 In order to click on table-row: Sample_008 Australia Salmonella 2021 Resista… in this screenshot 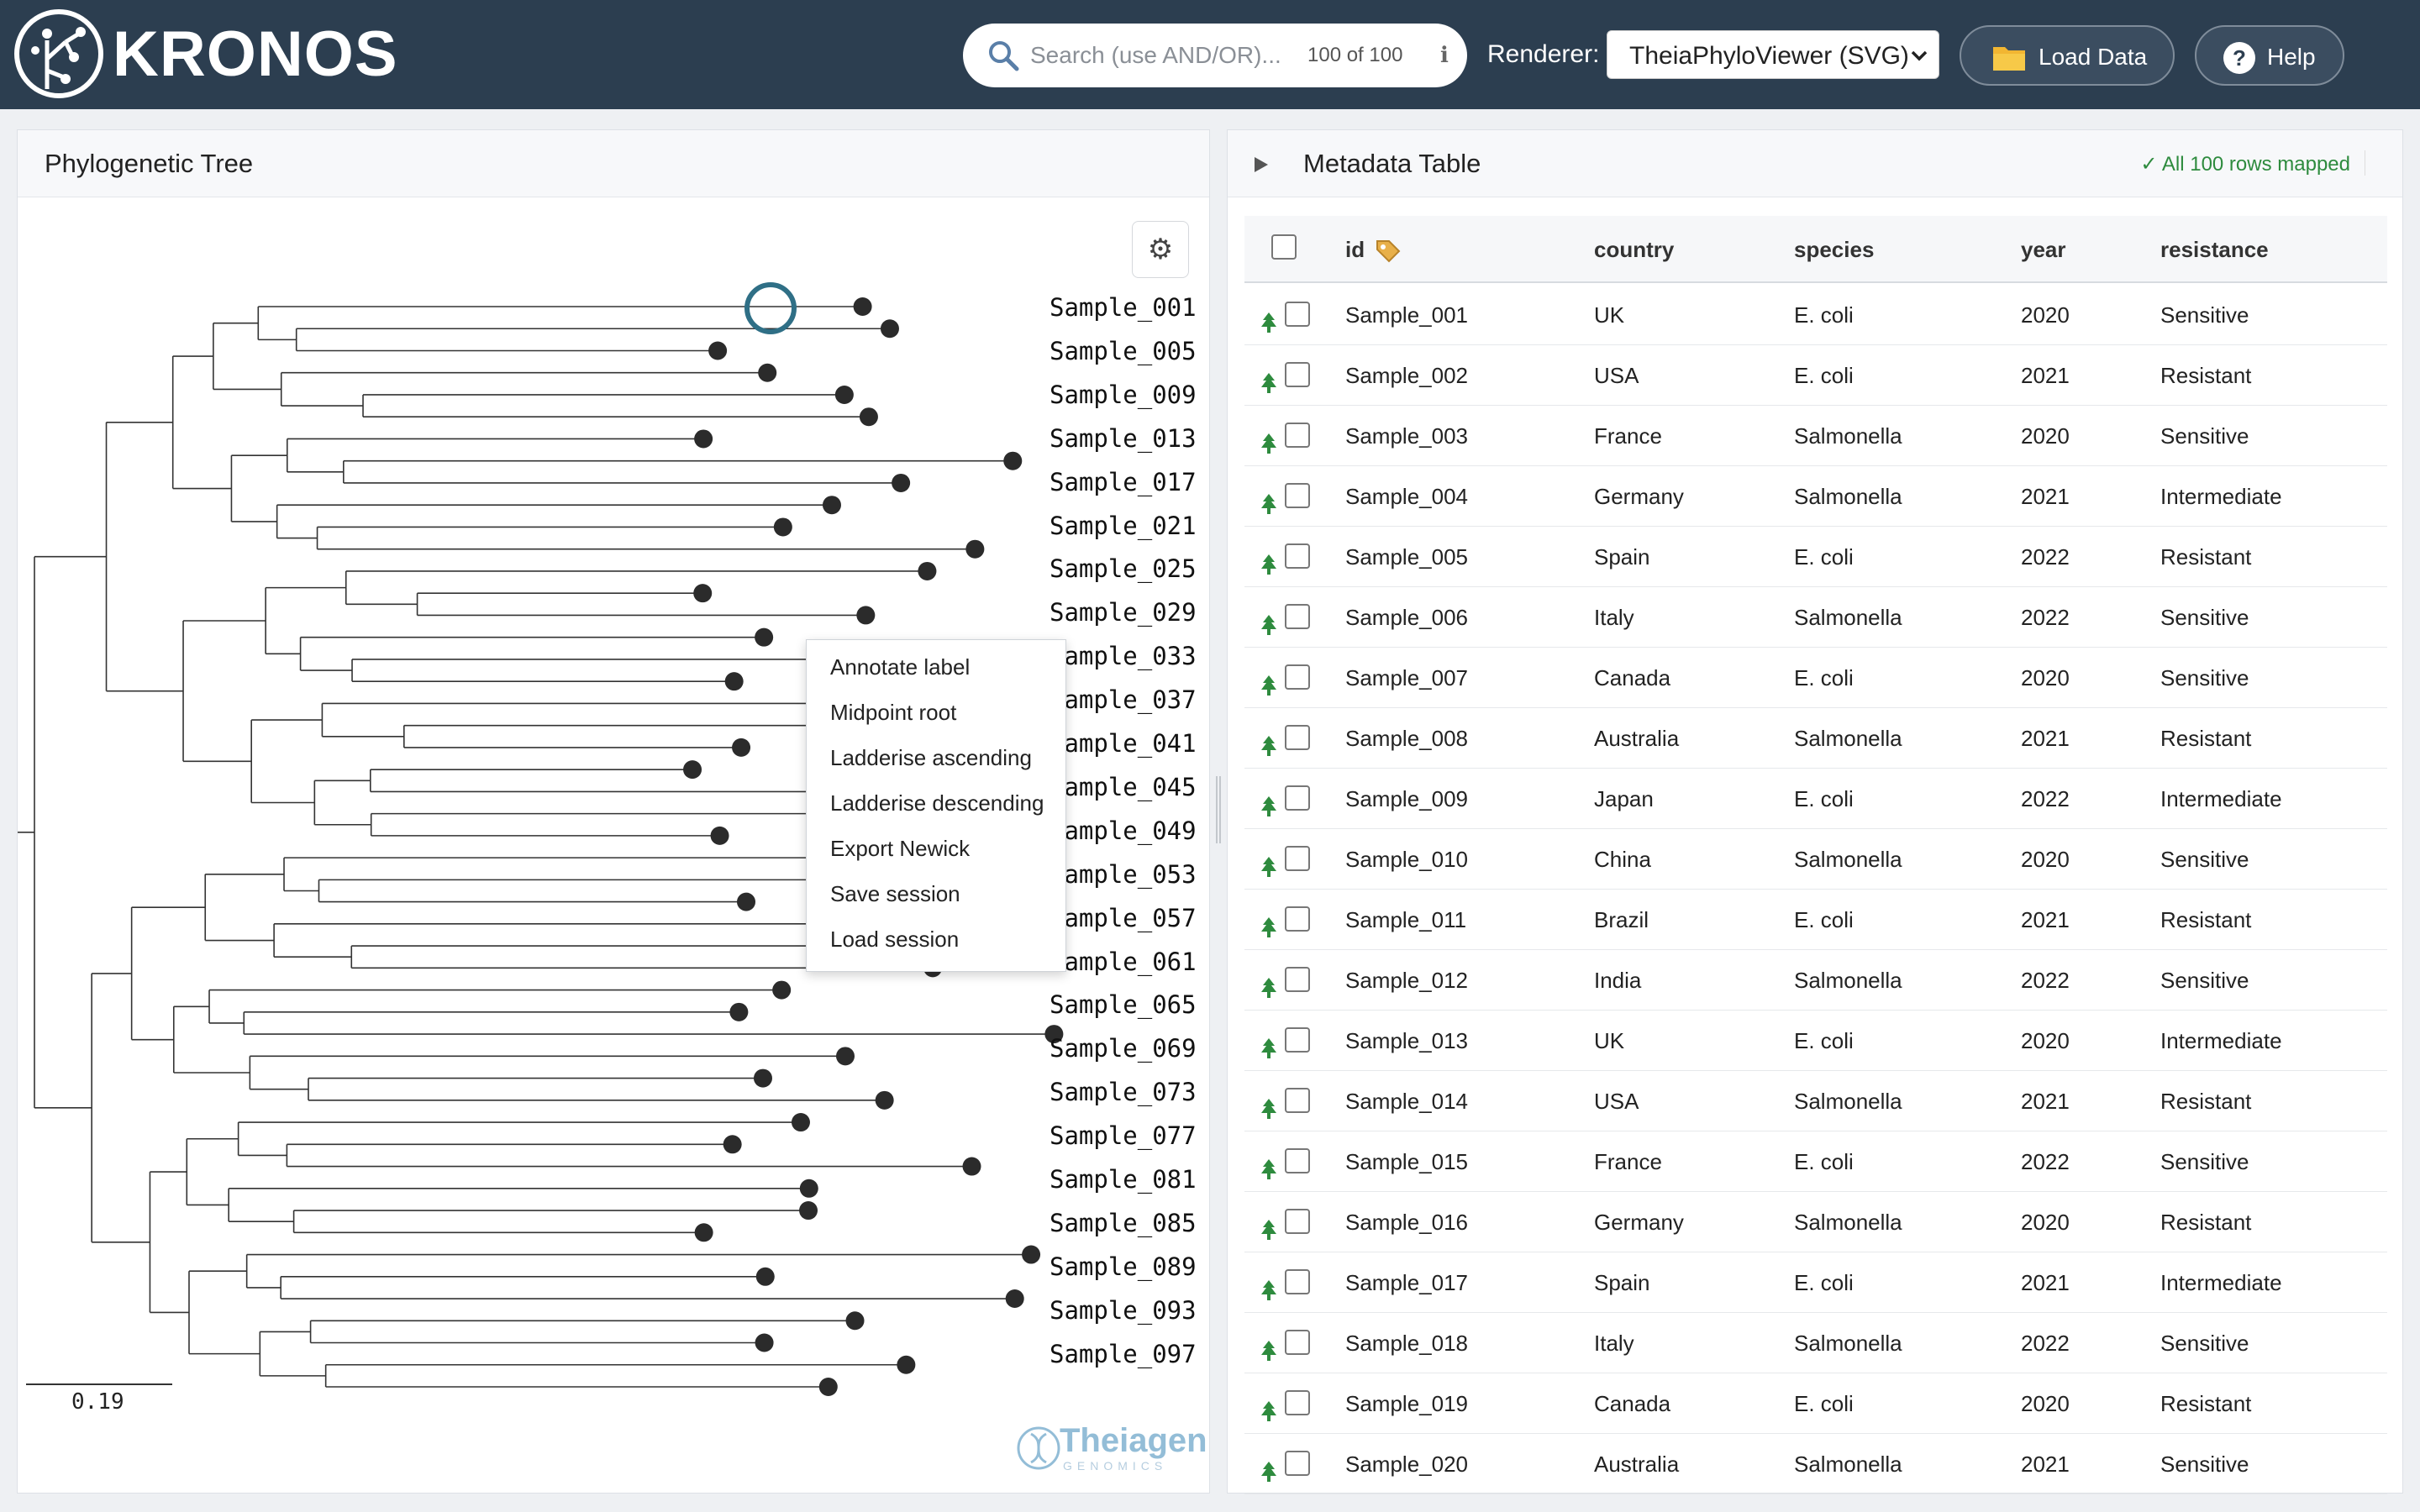, I will do `click(1815, 738)`.